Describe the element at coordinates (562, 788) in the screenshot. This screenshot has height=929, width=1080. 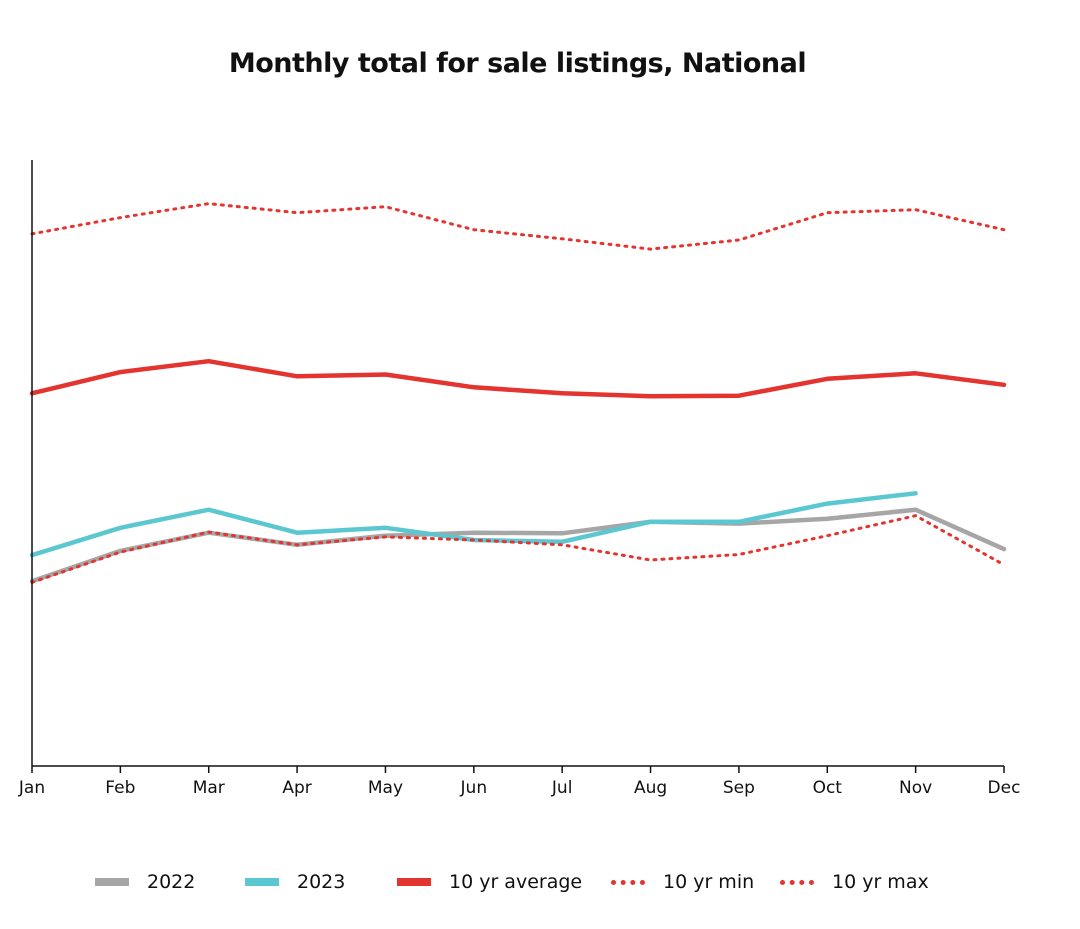
I see `x-tick-label: Jul` at that location.